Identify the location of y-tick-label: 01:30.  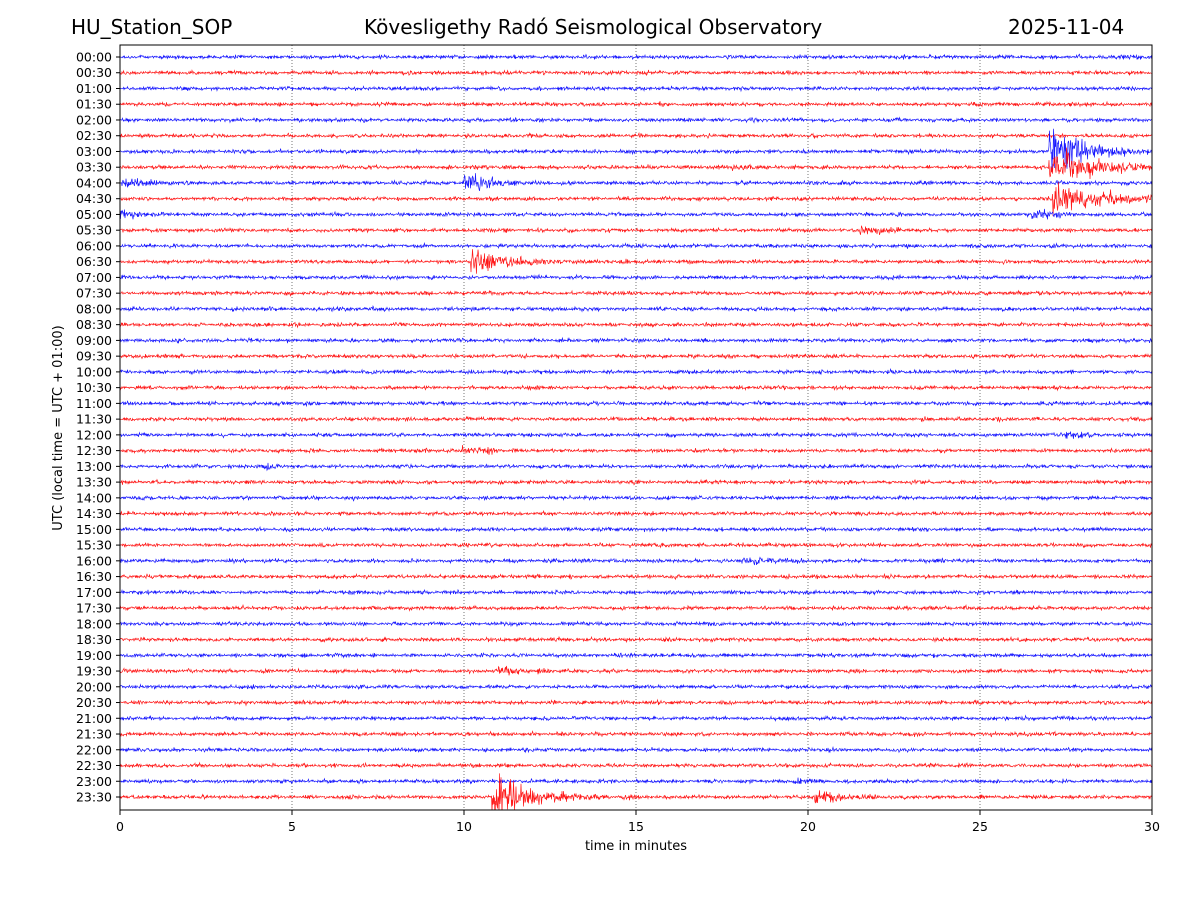
(94, 104).